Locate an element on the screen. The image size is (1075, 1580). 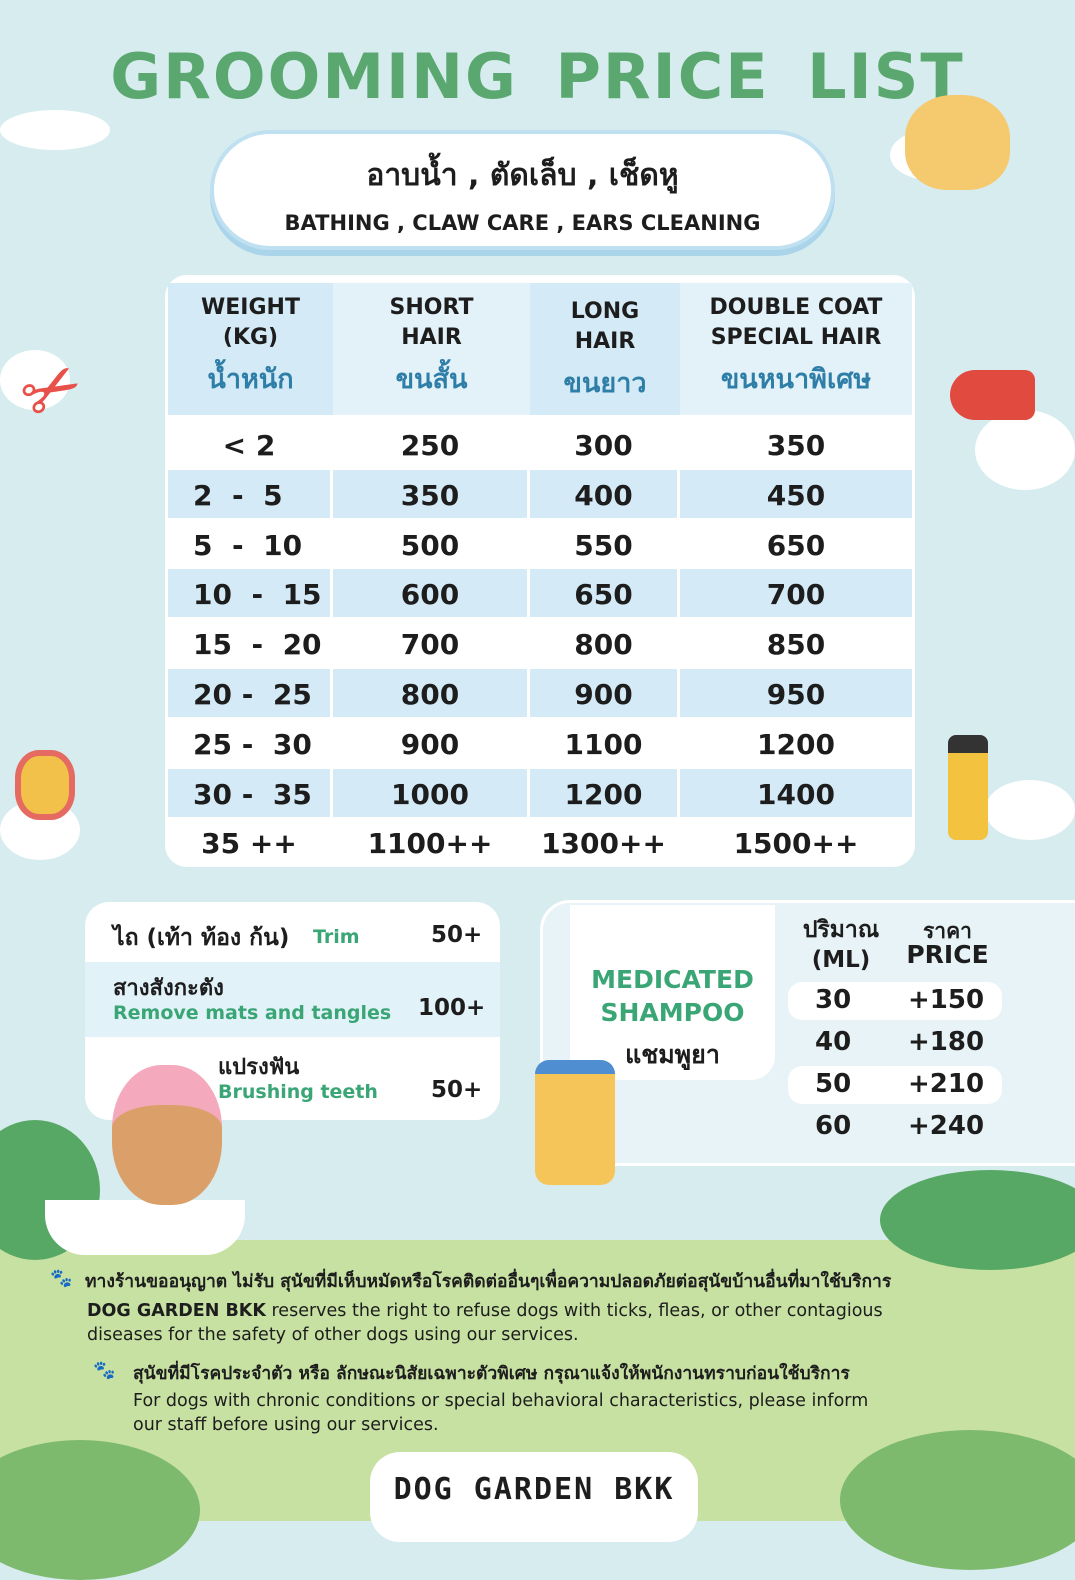
shampoo-amount-header: ปริมาณ (ML) is located at coordinates (841, 945).